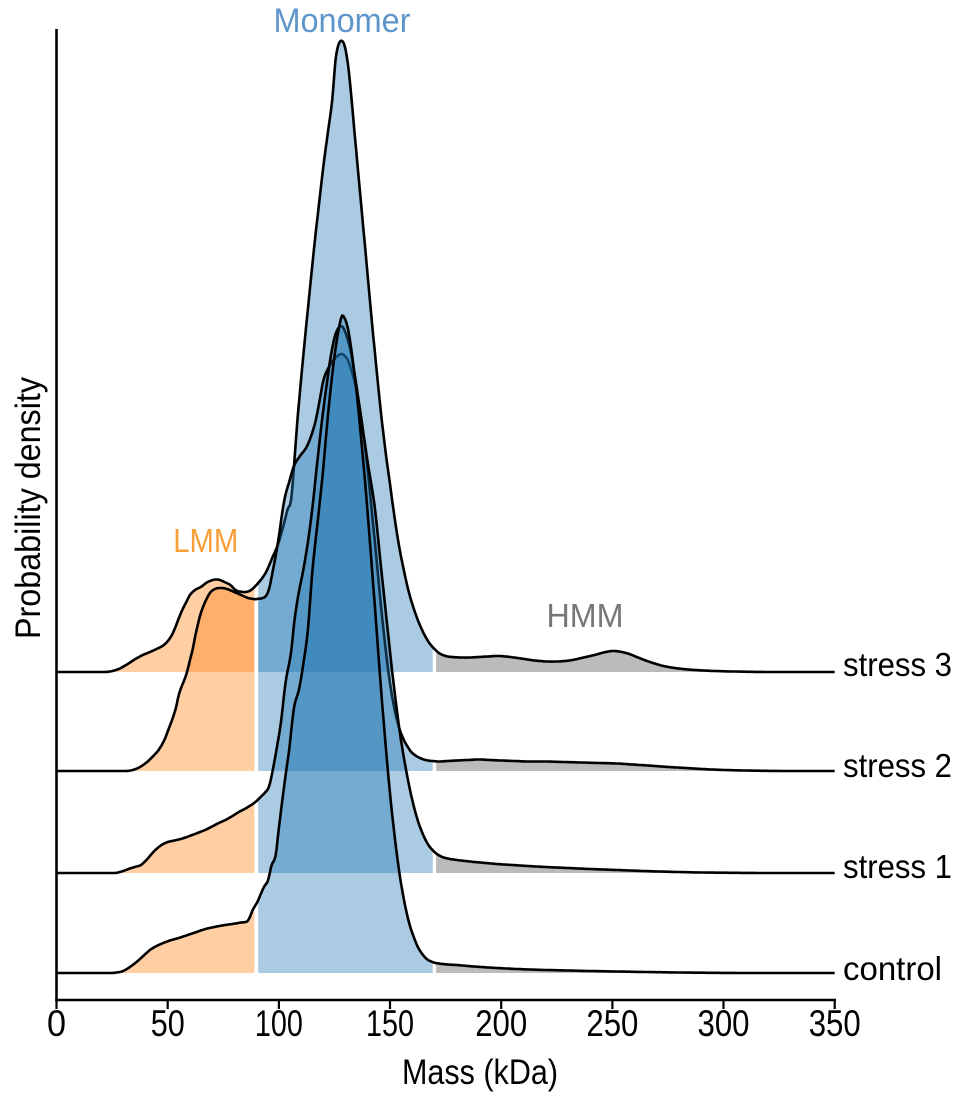 This screenshot has height=1100, width=967. Describe the element at coordinates (897, 765) in the screenshot. I see `svg-text: stress 2` at that location.